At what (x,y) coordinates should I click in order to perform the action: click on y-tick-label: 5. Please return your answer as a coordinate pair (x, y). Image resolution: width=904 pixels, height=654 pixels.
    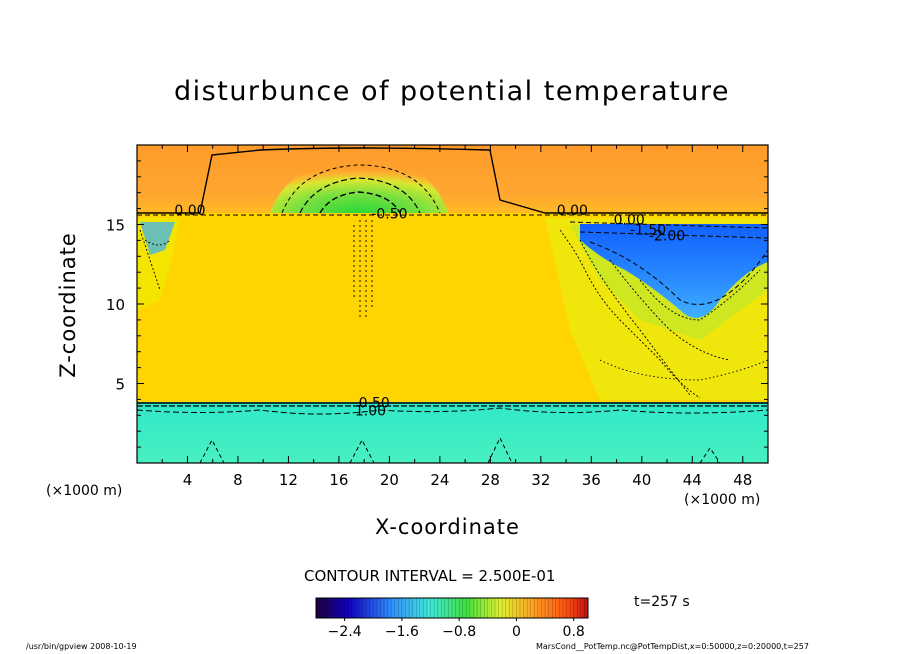
    Looking at the image, I should click on (120, 385).